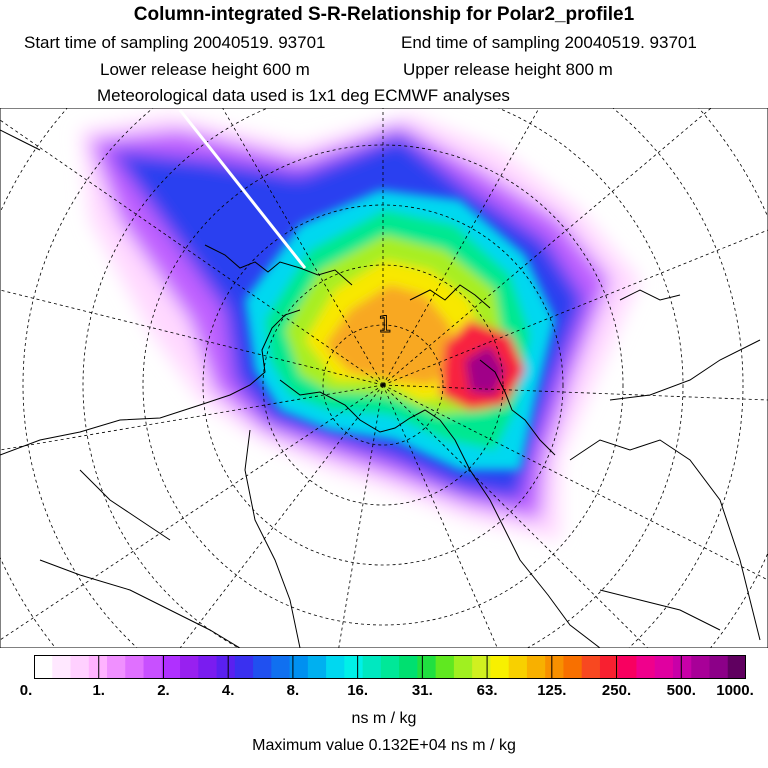 Image resolution: width=768 pixels, height=768 pixels. What do you see at coordinates (735, 690) in the screenshot?
I see `colorbar-tick-label: 1000.` at bounding box center [735, 690].